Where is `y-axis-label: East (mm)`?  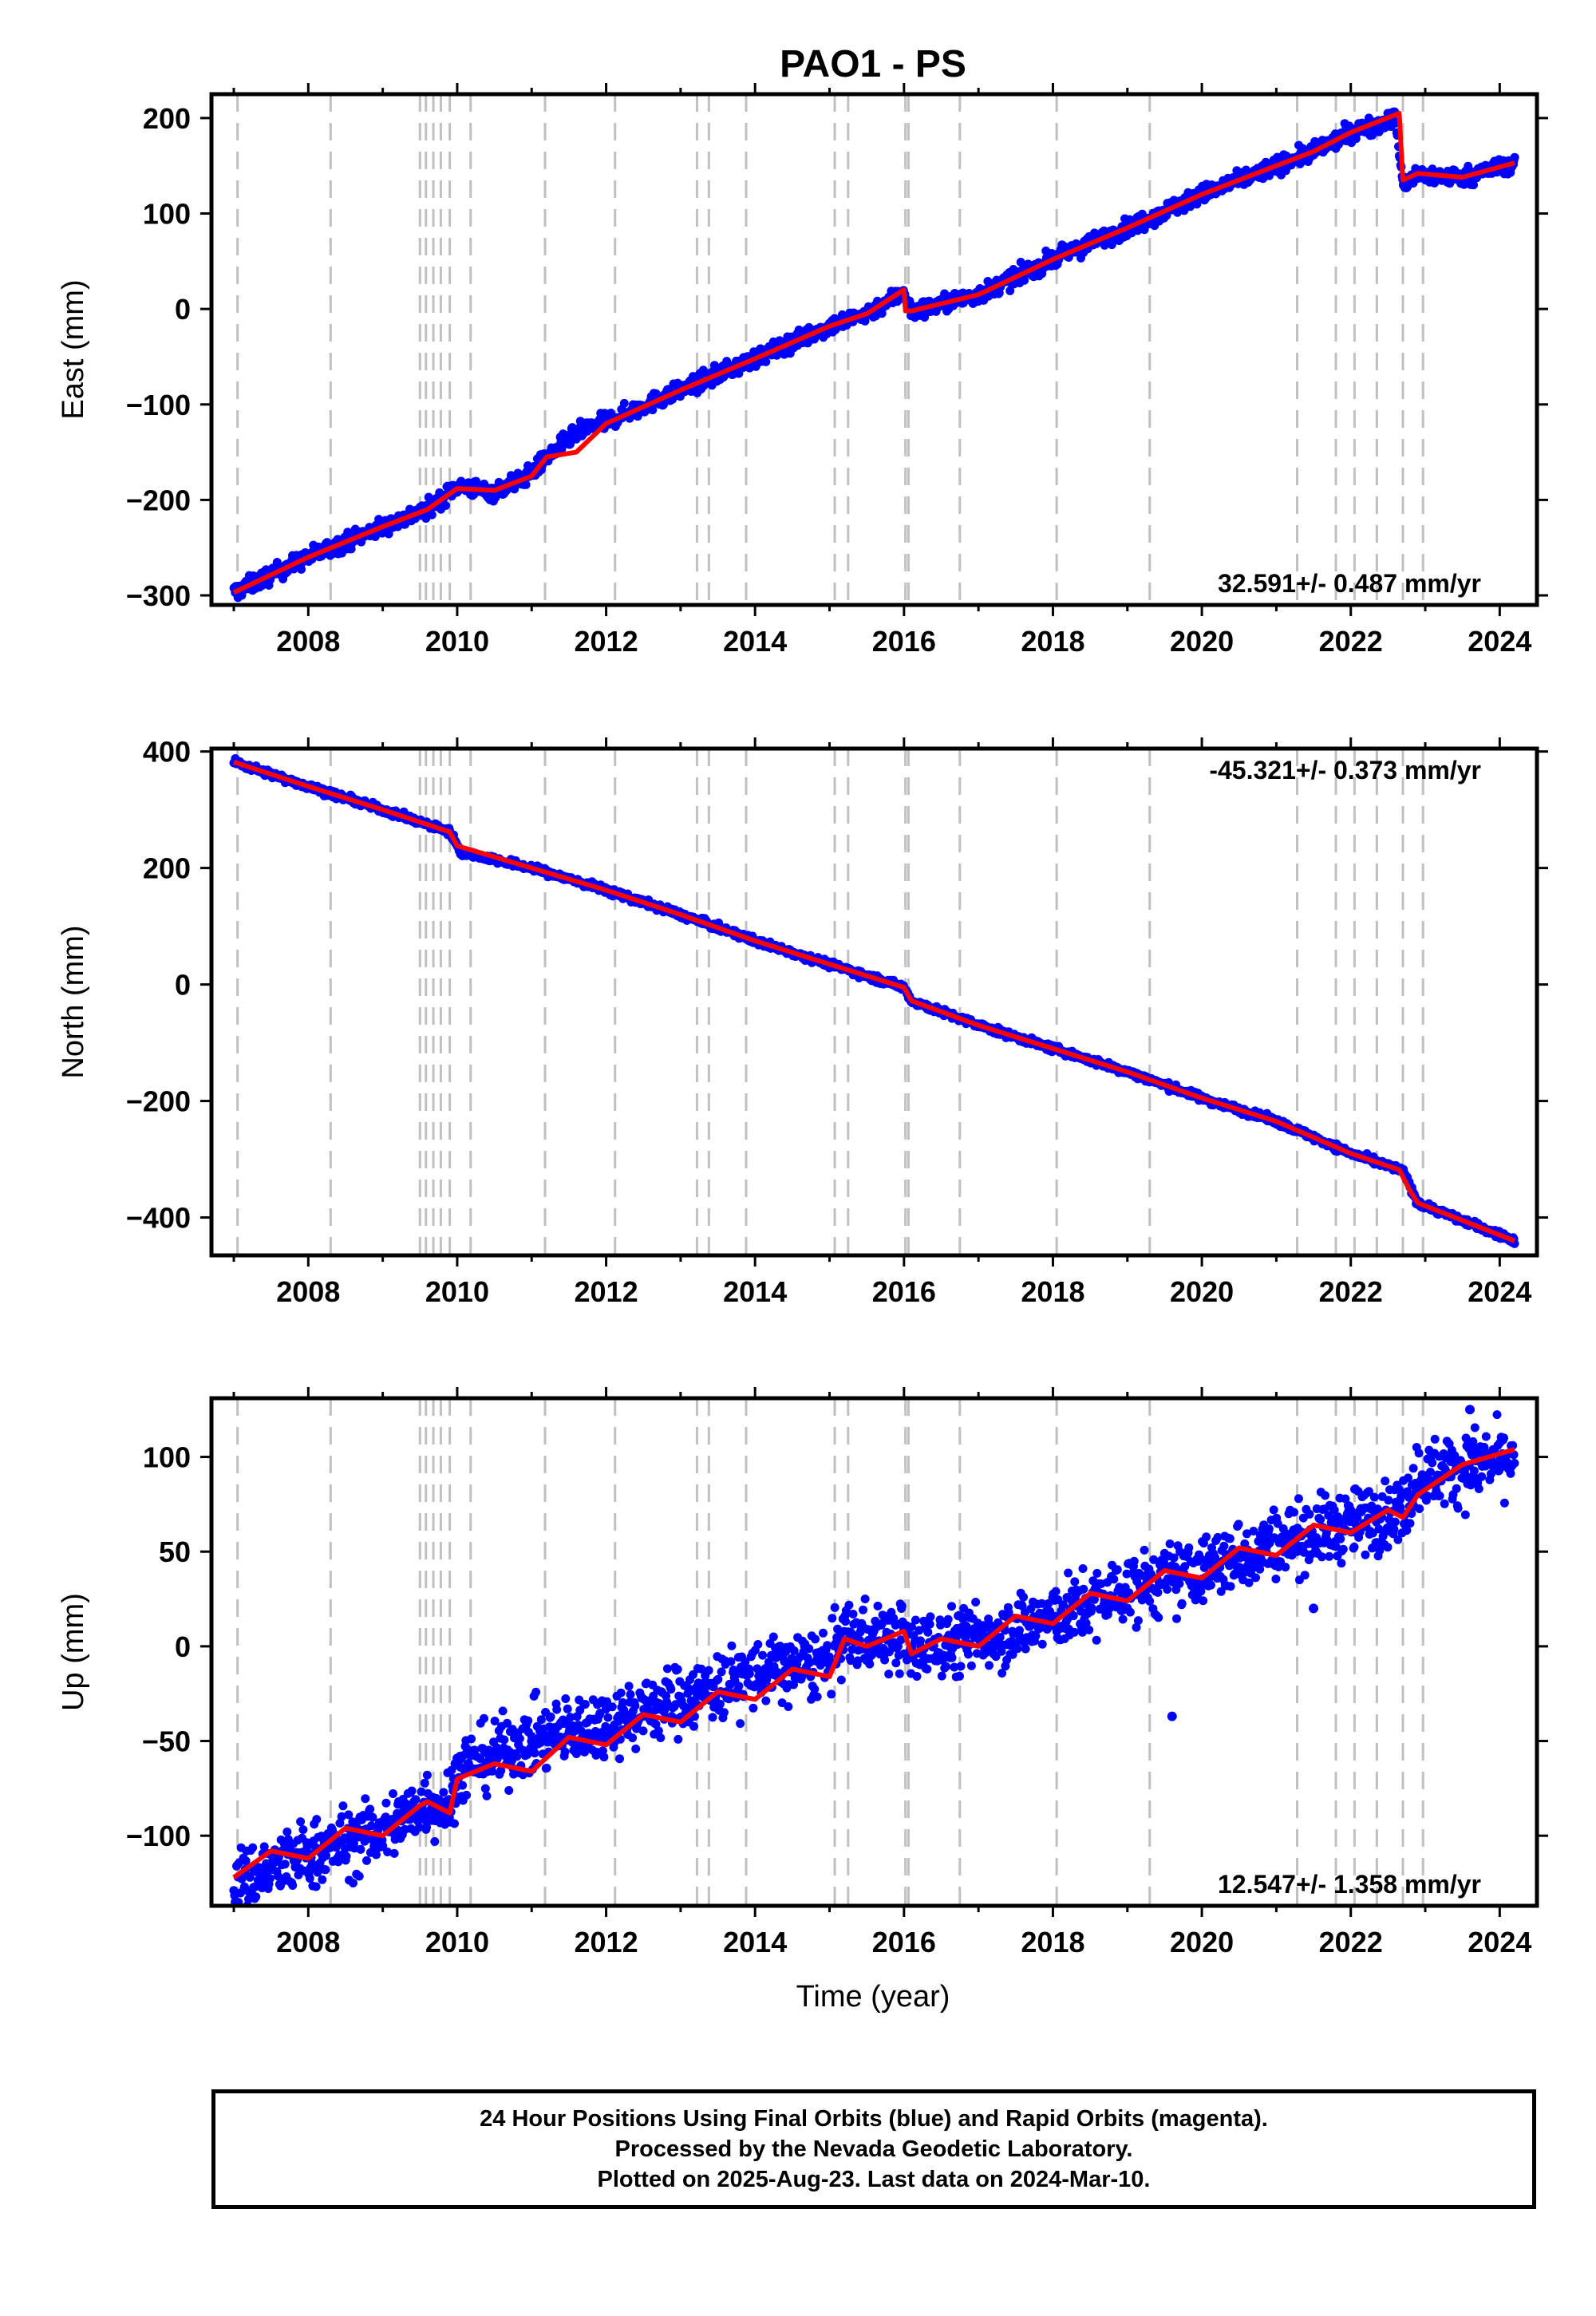
y-axis-label: East (mm) is located at coordinates (73, 349).